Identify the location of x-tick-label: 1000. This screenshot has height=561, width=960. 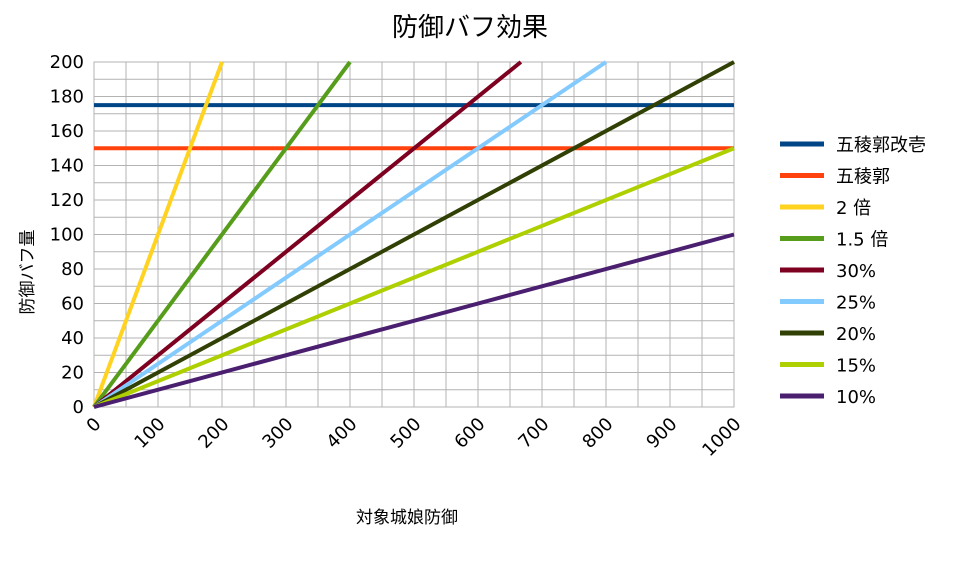
(721, 437).